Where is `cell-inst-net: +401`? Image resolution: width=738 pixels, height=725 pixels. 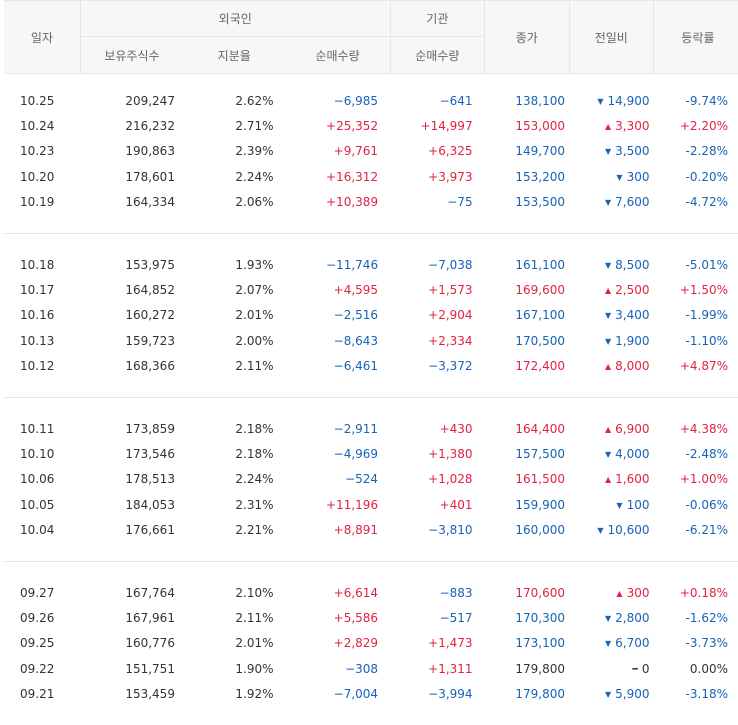 cell-inst-net: +401 is located at coordinates (456, 504).